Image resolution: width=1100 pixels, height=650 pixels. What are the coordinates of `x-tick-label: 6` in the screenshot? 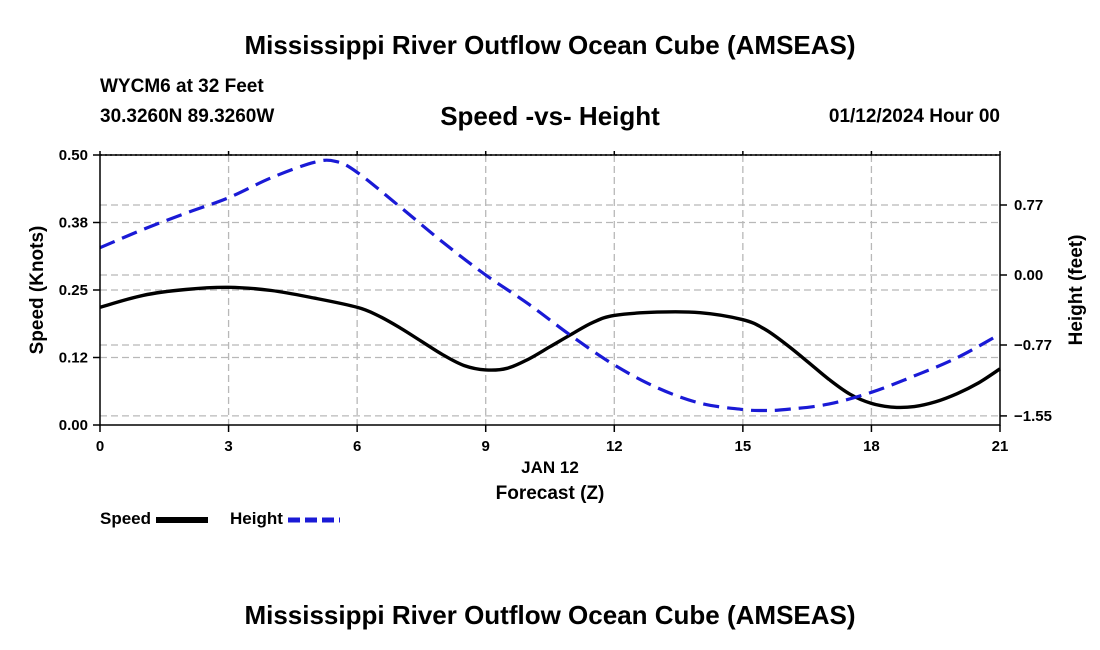 It's located at (357, 446).